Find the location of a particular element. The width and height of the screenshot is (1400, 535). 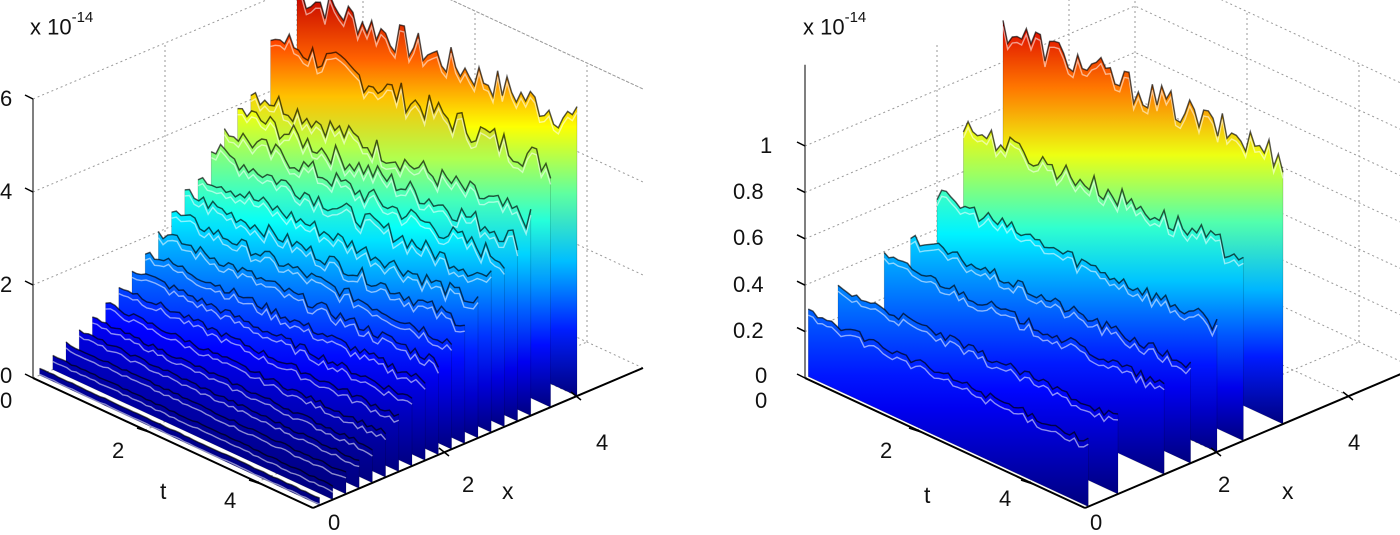

right-x-tick-4: 4 is located at coordinates (1354, 442).